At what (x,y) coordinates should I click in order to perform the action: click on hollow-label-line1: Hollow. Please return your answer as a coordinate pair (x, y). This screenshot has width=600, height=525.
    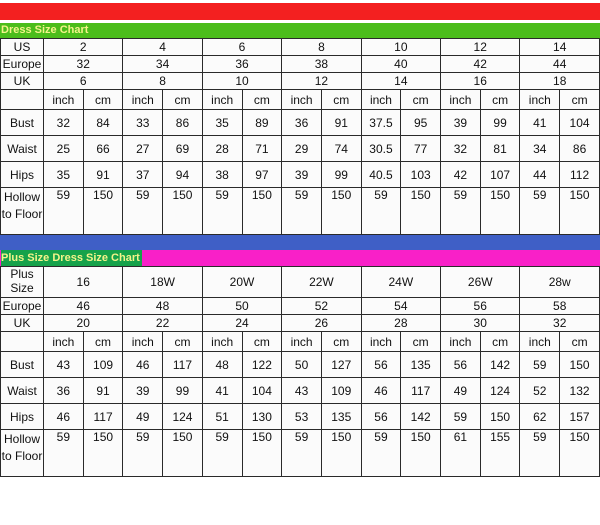
    Looking at the image, I should click on (21, 197).